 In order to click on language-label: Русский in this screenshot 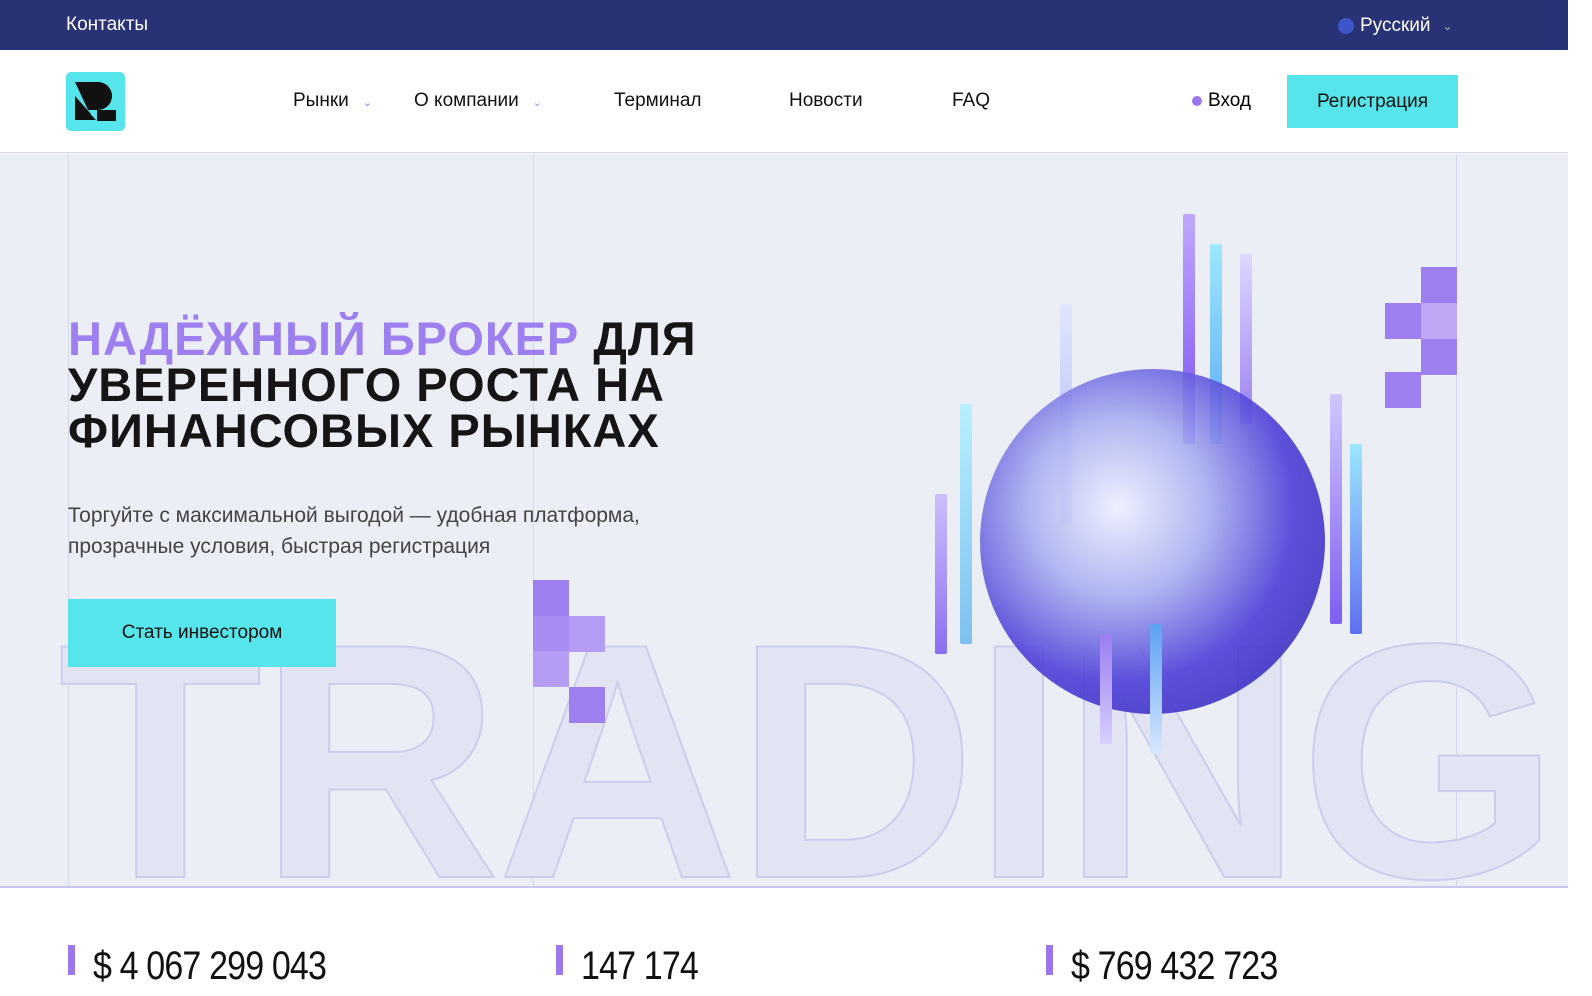, I will do `click(1395, 25)`.